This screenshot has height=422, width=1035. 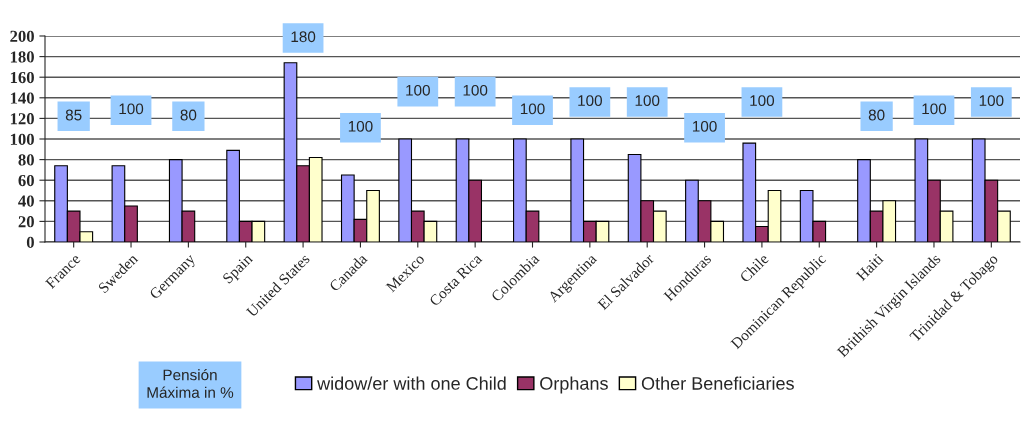 What do you see at coordinates (22, 119) in the screenshot?
I see `y-tick-label: 120` at bounding box center [22, 119].